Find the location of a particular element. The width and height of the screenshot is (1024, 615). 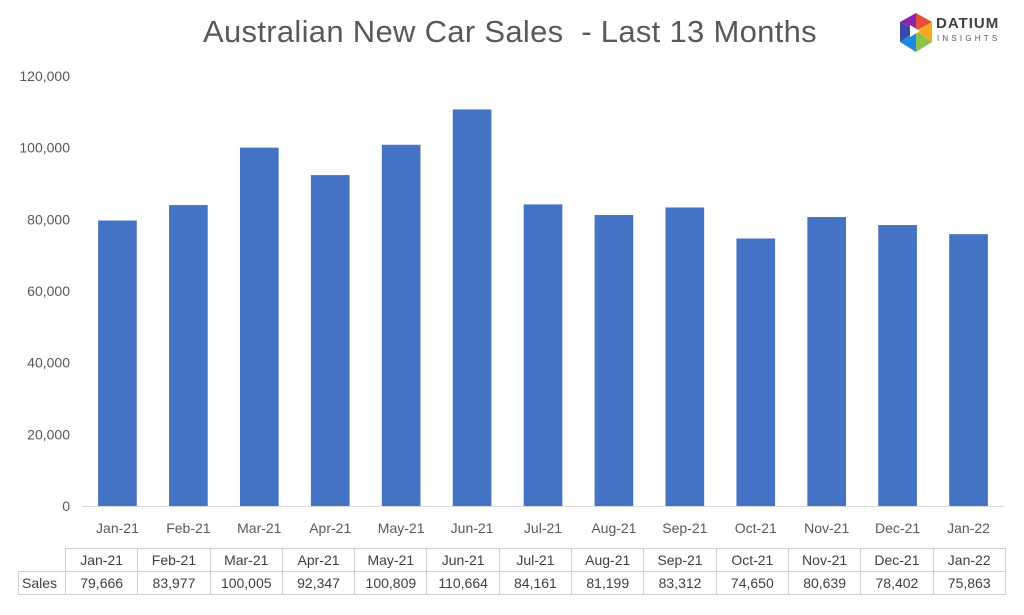

data-table-value-cell: 92,347 is located at coordinates (318, 583).